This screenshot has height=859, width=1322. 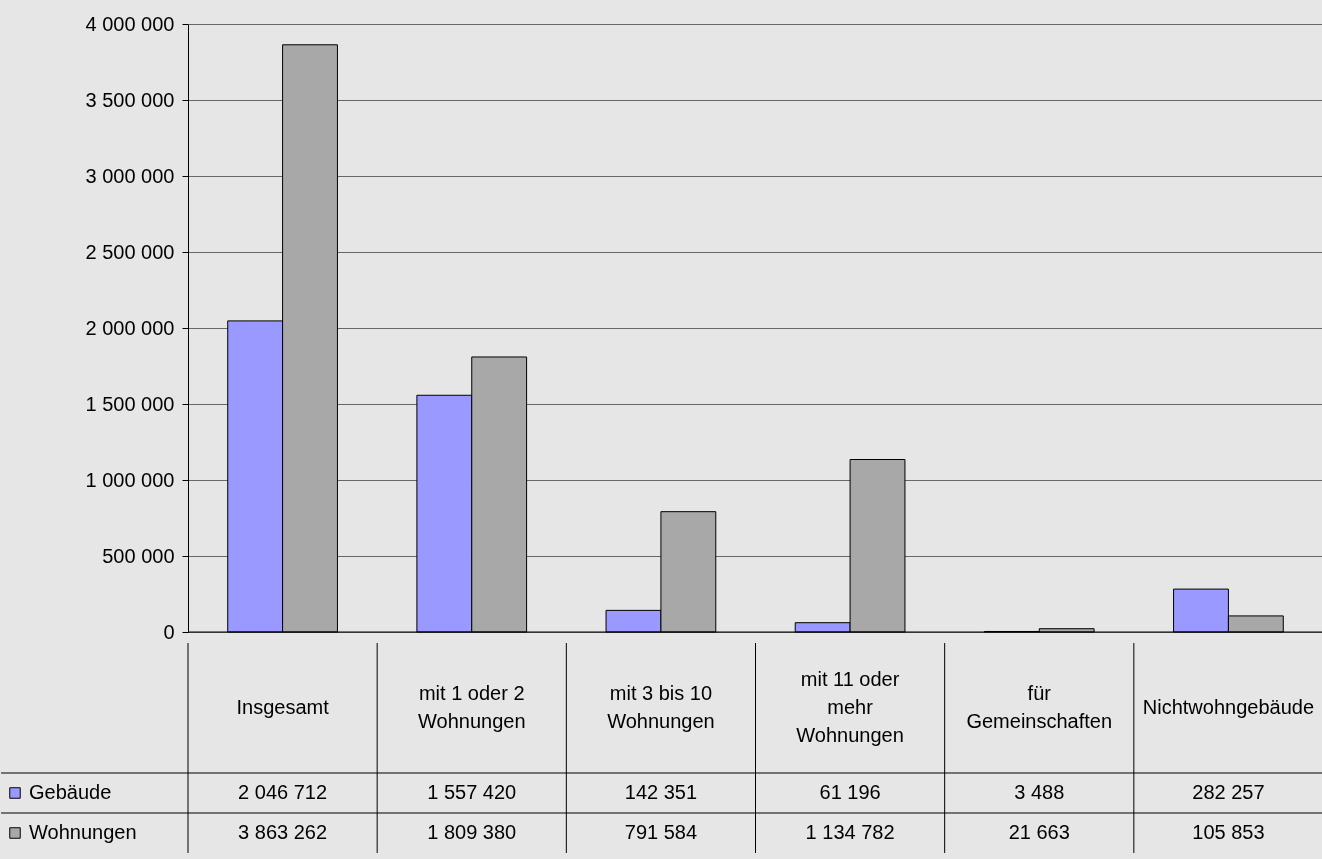 What do you see at coordinates (130, 23) in the screenshot?
I see `y-tick-label: 4 000 000` at bounding box center [130, 23].